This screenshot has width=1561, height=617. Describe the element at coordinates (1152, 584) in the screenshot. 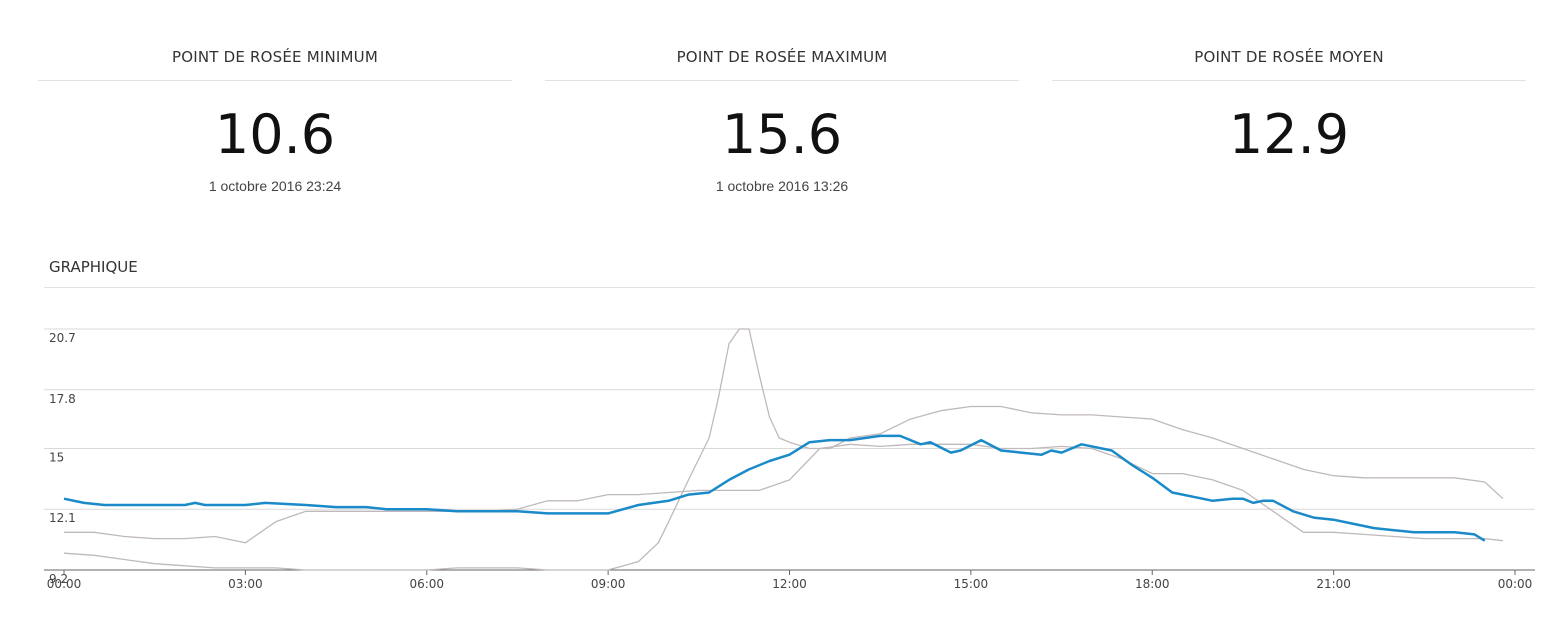

I see `x-tick-label: 18:00` at that location.